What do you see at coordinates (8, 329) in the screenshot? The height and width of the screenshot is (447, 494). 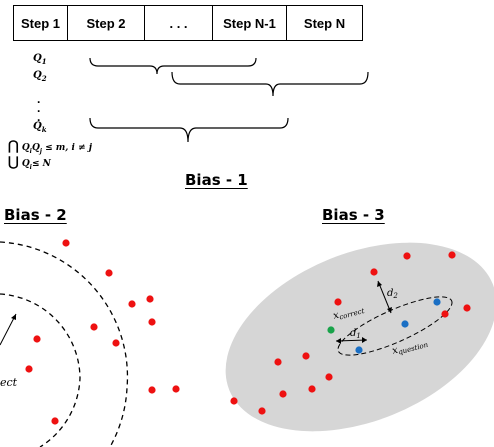 I see `radius-arrow` at bounding box center [8, 329].